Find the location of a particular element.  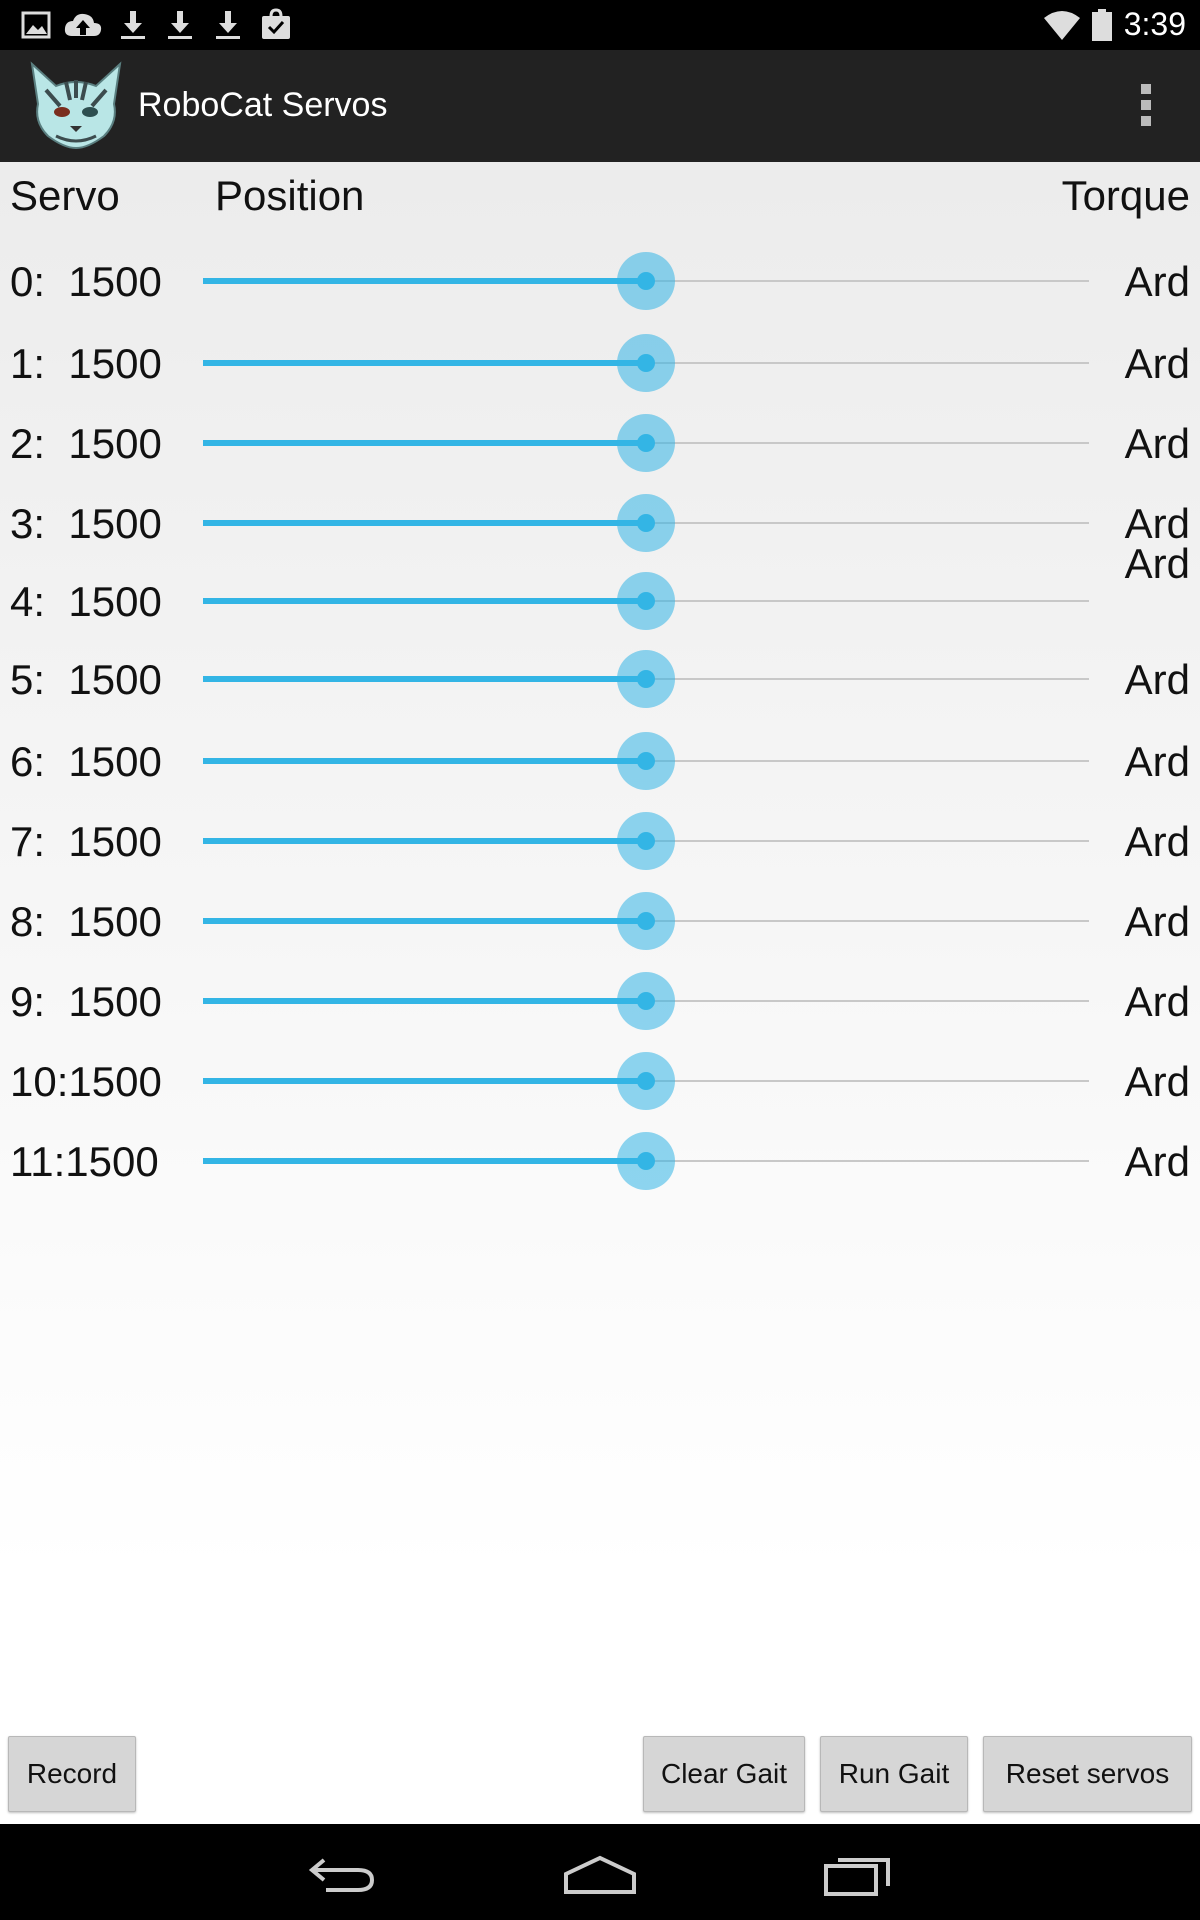

servo-row: 10:1500 Ard is located at coordinates (600, 1081).